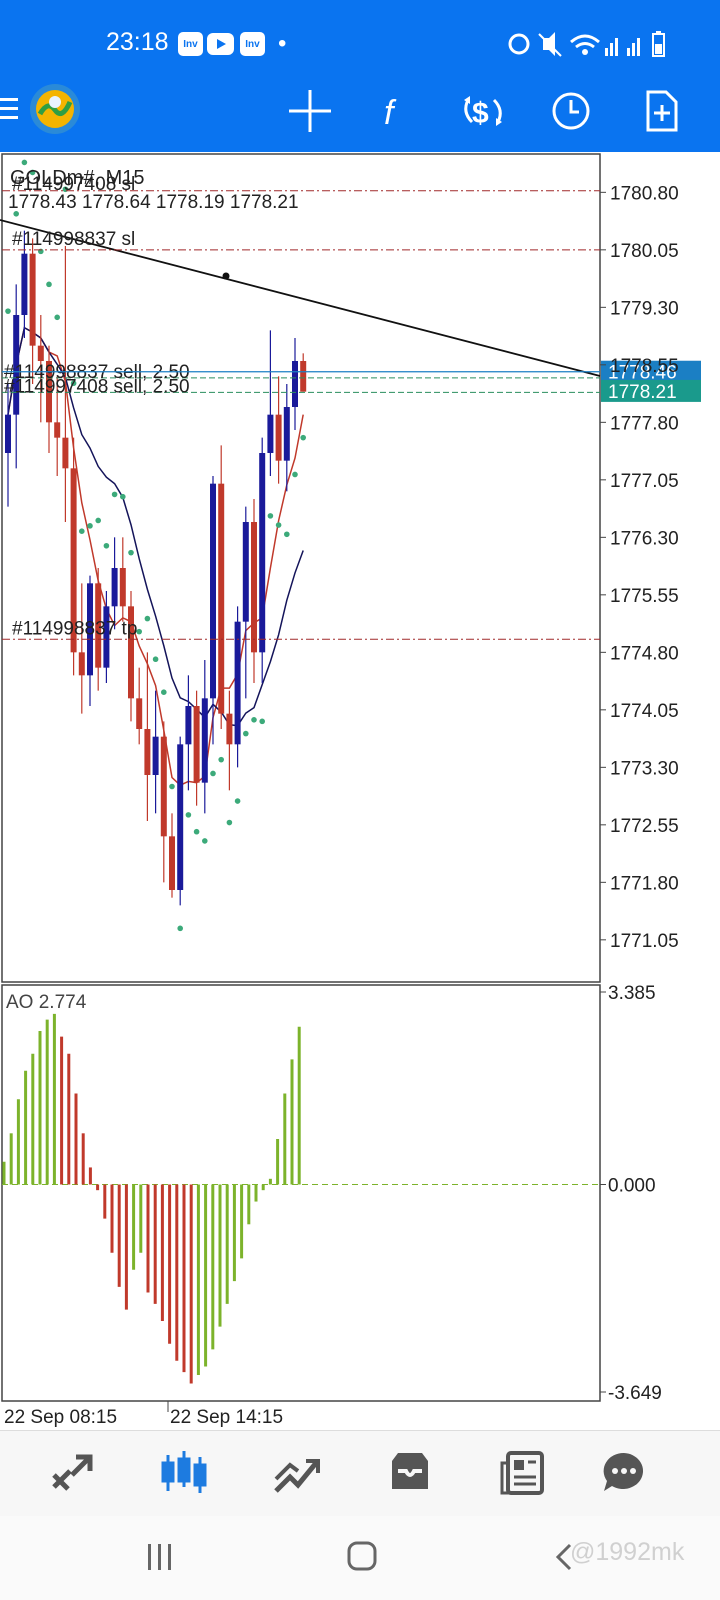 This screenshot has height=1600, width=720. I want to click on price-axis-label: 1778.55, so click(644, 366).